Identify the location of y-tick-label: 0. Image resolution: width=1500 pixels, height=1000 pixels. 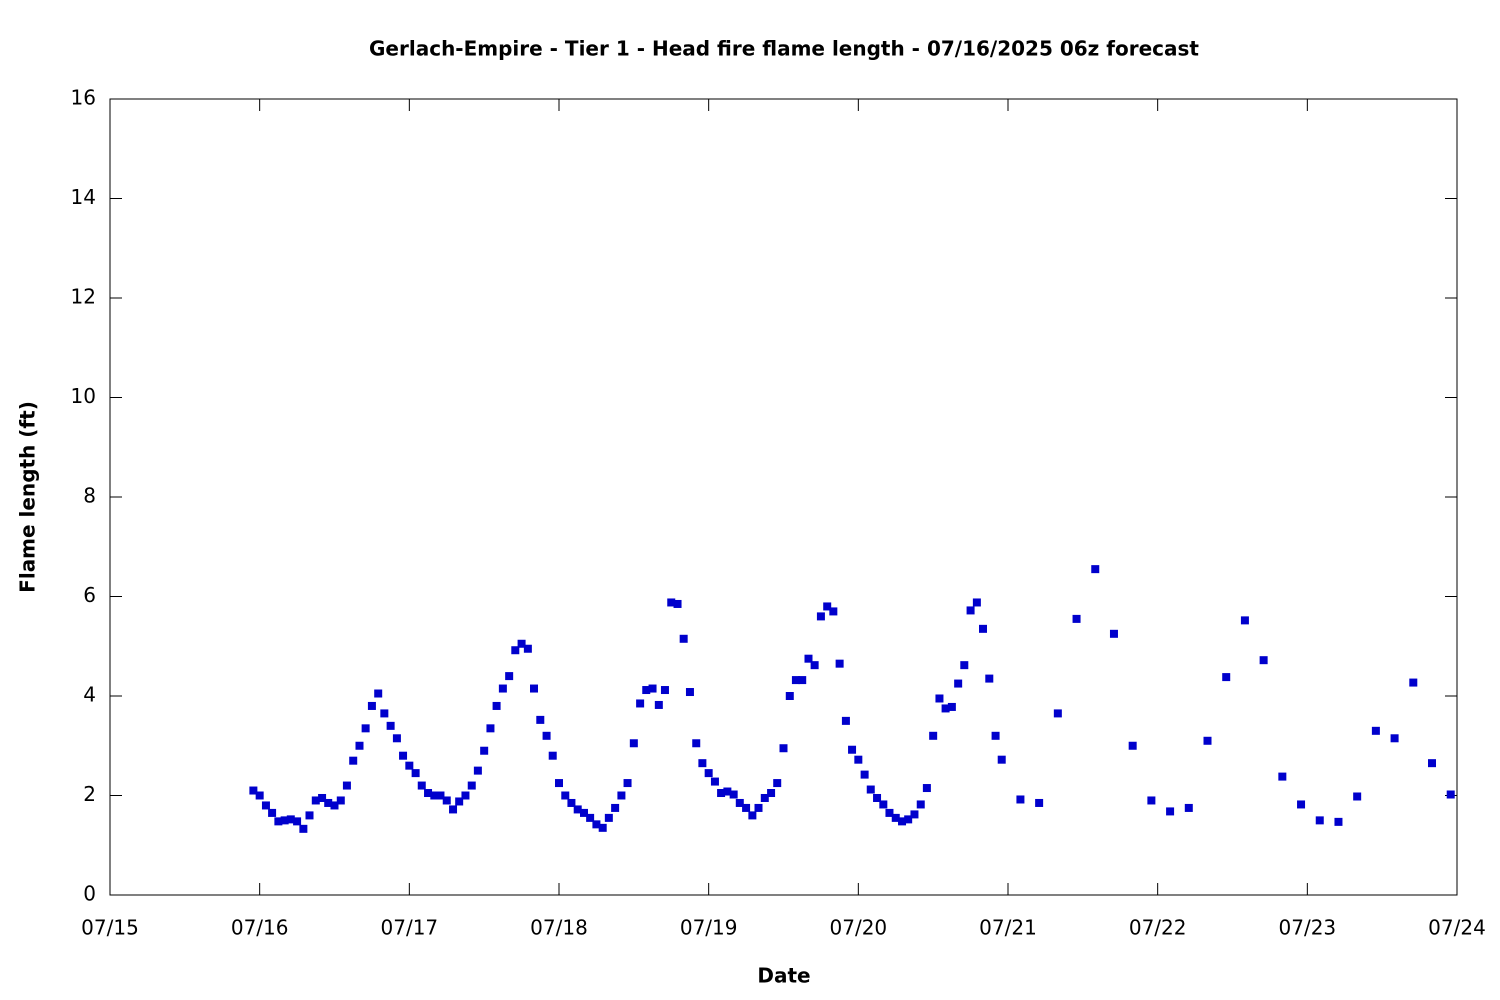
(89, 894).